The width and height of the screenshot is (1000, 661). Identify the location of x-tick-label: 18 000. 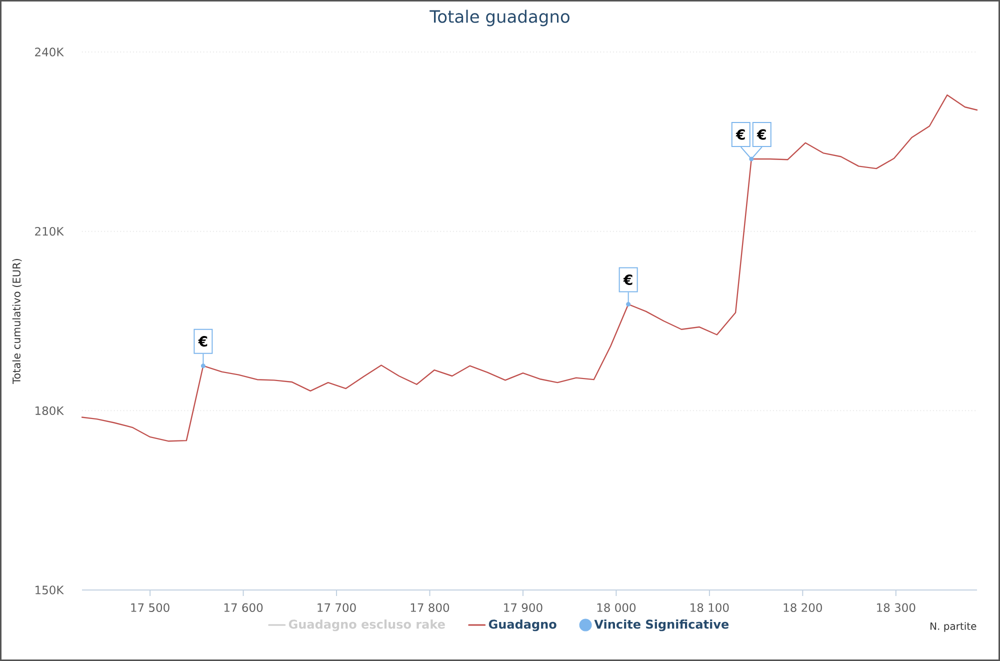
(616, 607).